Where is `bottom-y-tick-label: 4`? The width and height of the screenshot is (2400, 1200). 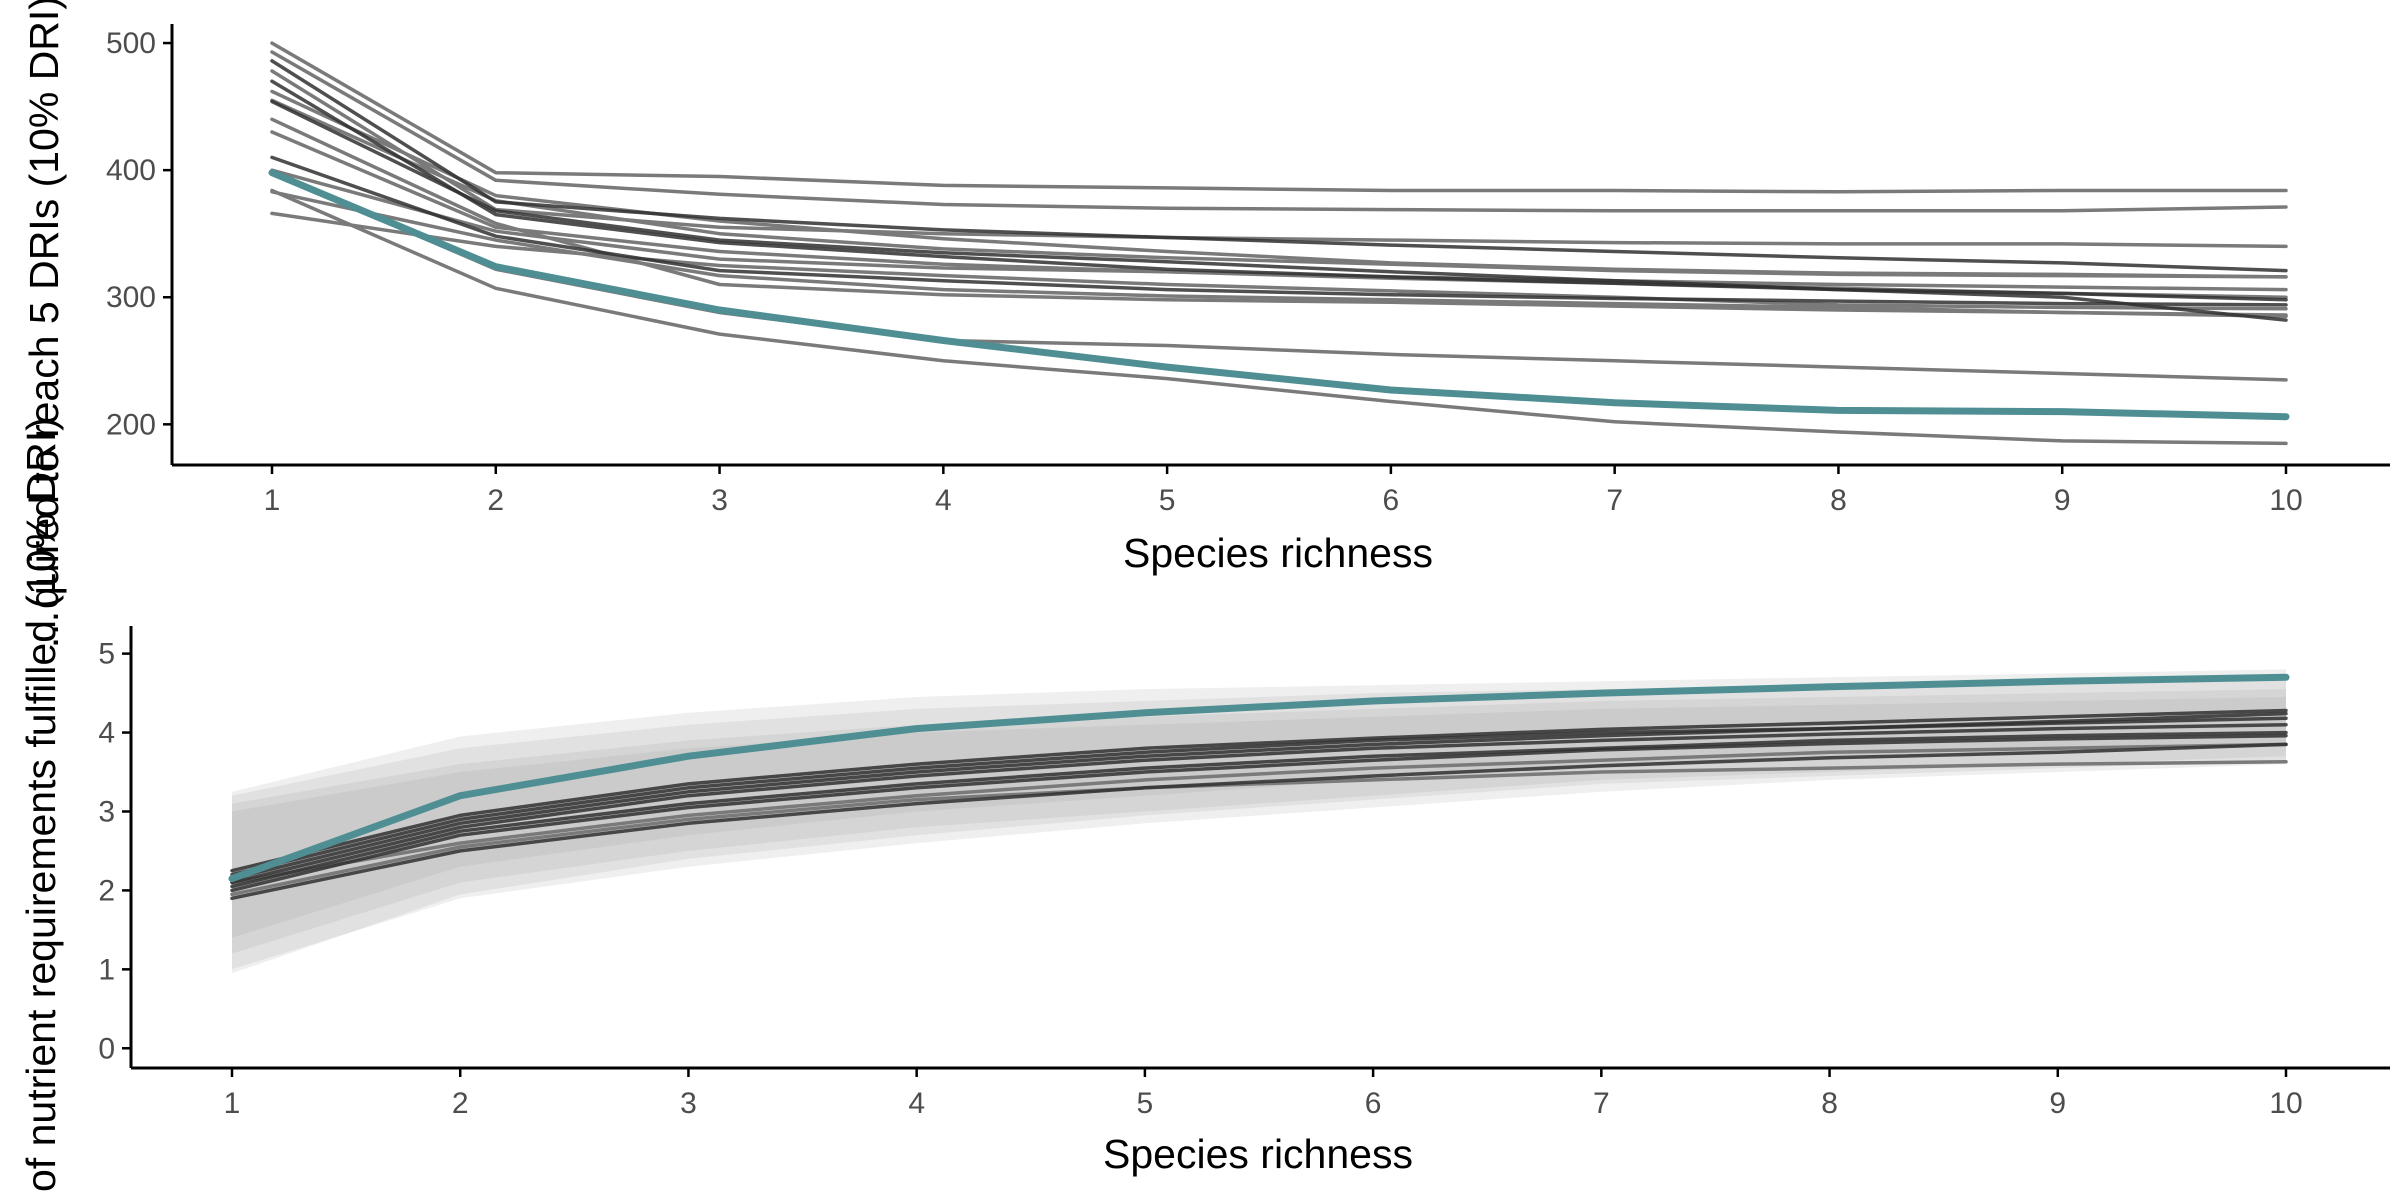
bottom-y-tick-label: 4 is located at coordinates (106, 733).